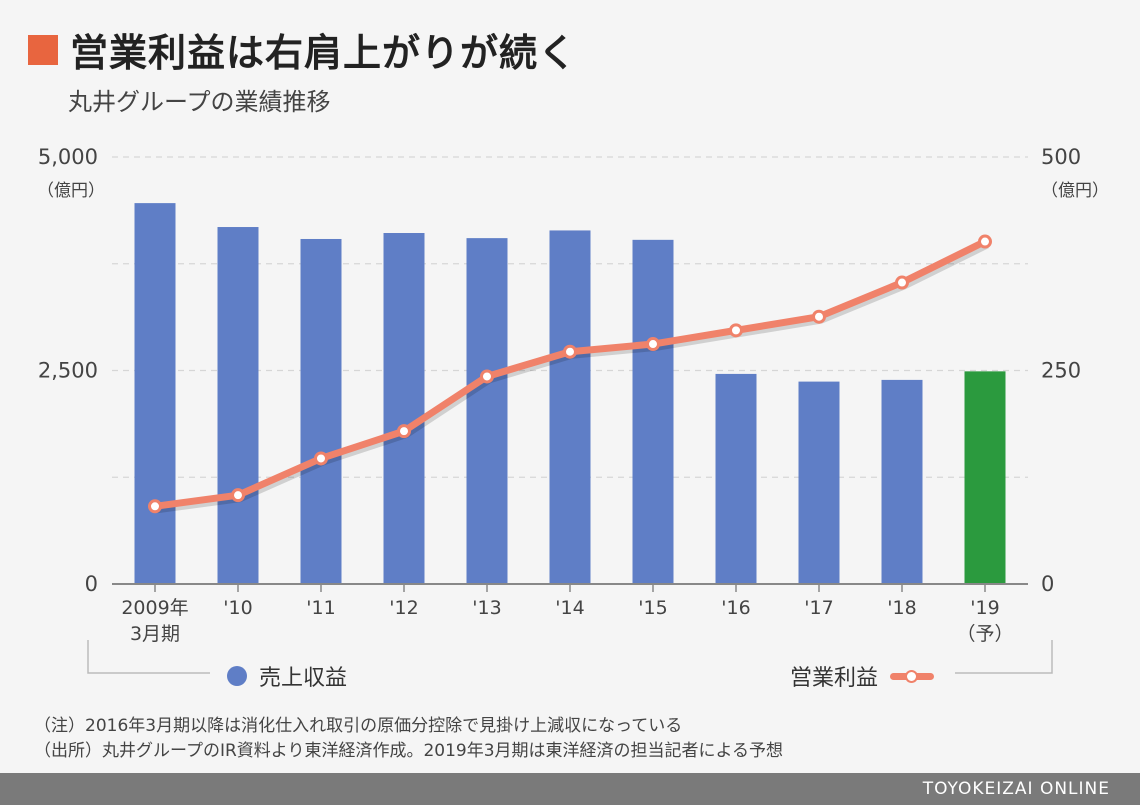  What do you see at coordinates (570, 789) in the screenshot?
I see `footer-bar: TOYOKEIZAI ONLINE` at bounding box center [570, 789].